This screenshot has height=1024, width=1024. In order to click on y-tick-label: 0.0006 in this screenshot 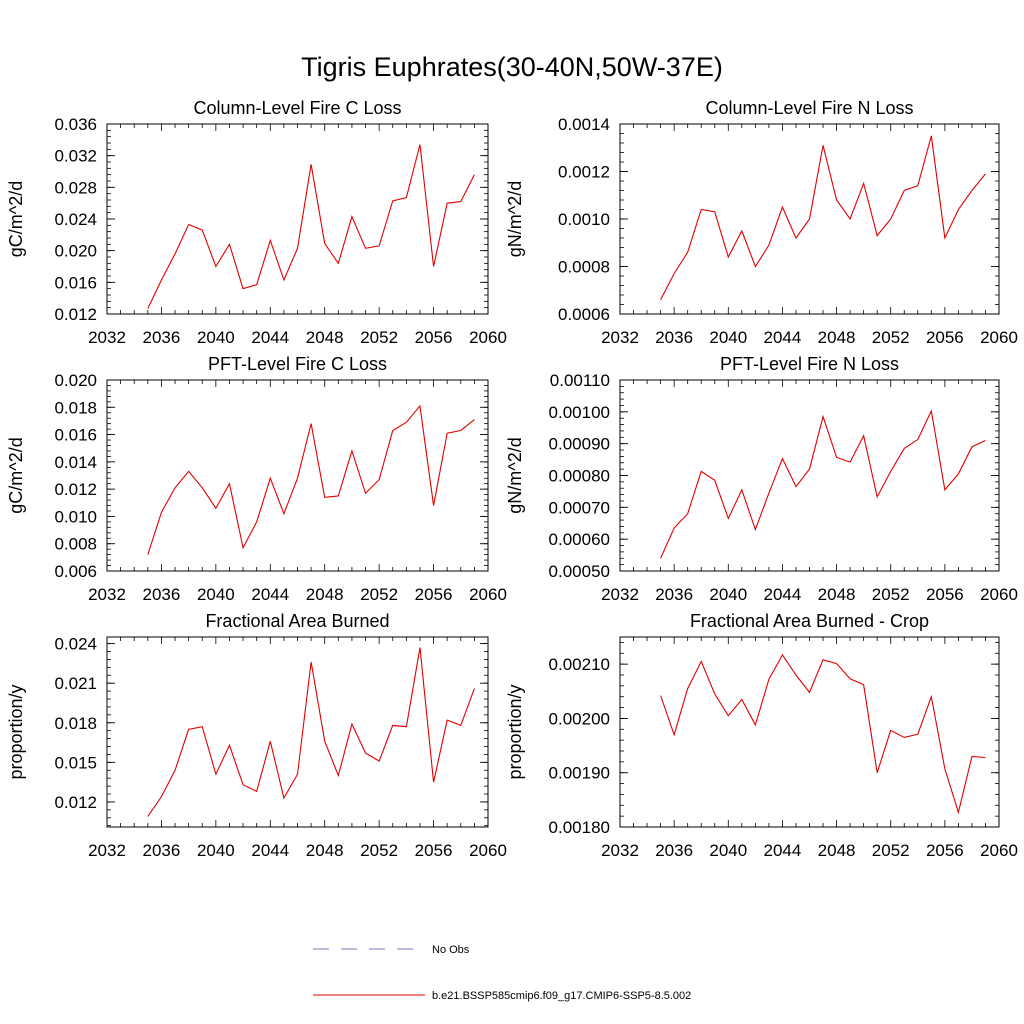, I will do `click(584, 314)`.